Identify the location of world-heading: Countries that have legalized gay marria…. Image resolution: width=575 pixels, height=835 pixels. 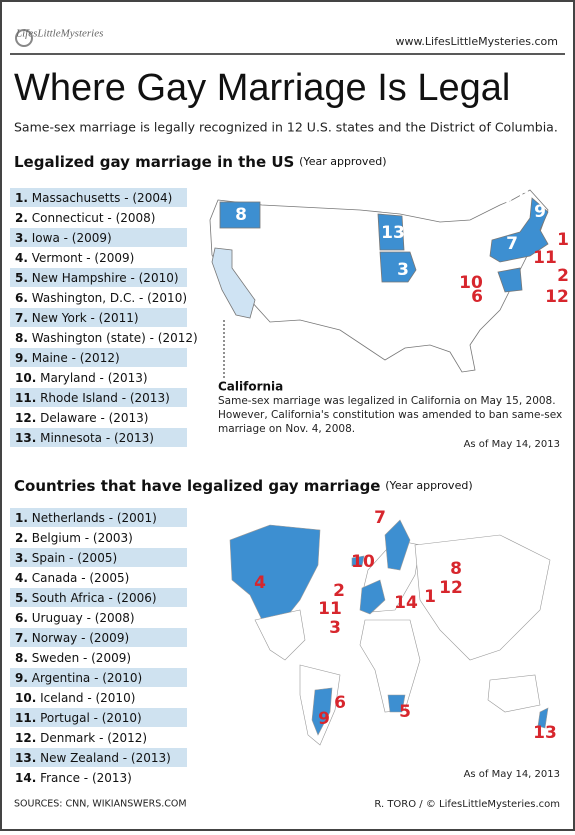
(243, 486).